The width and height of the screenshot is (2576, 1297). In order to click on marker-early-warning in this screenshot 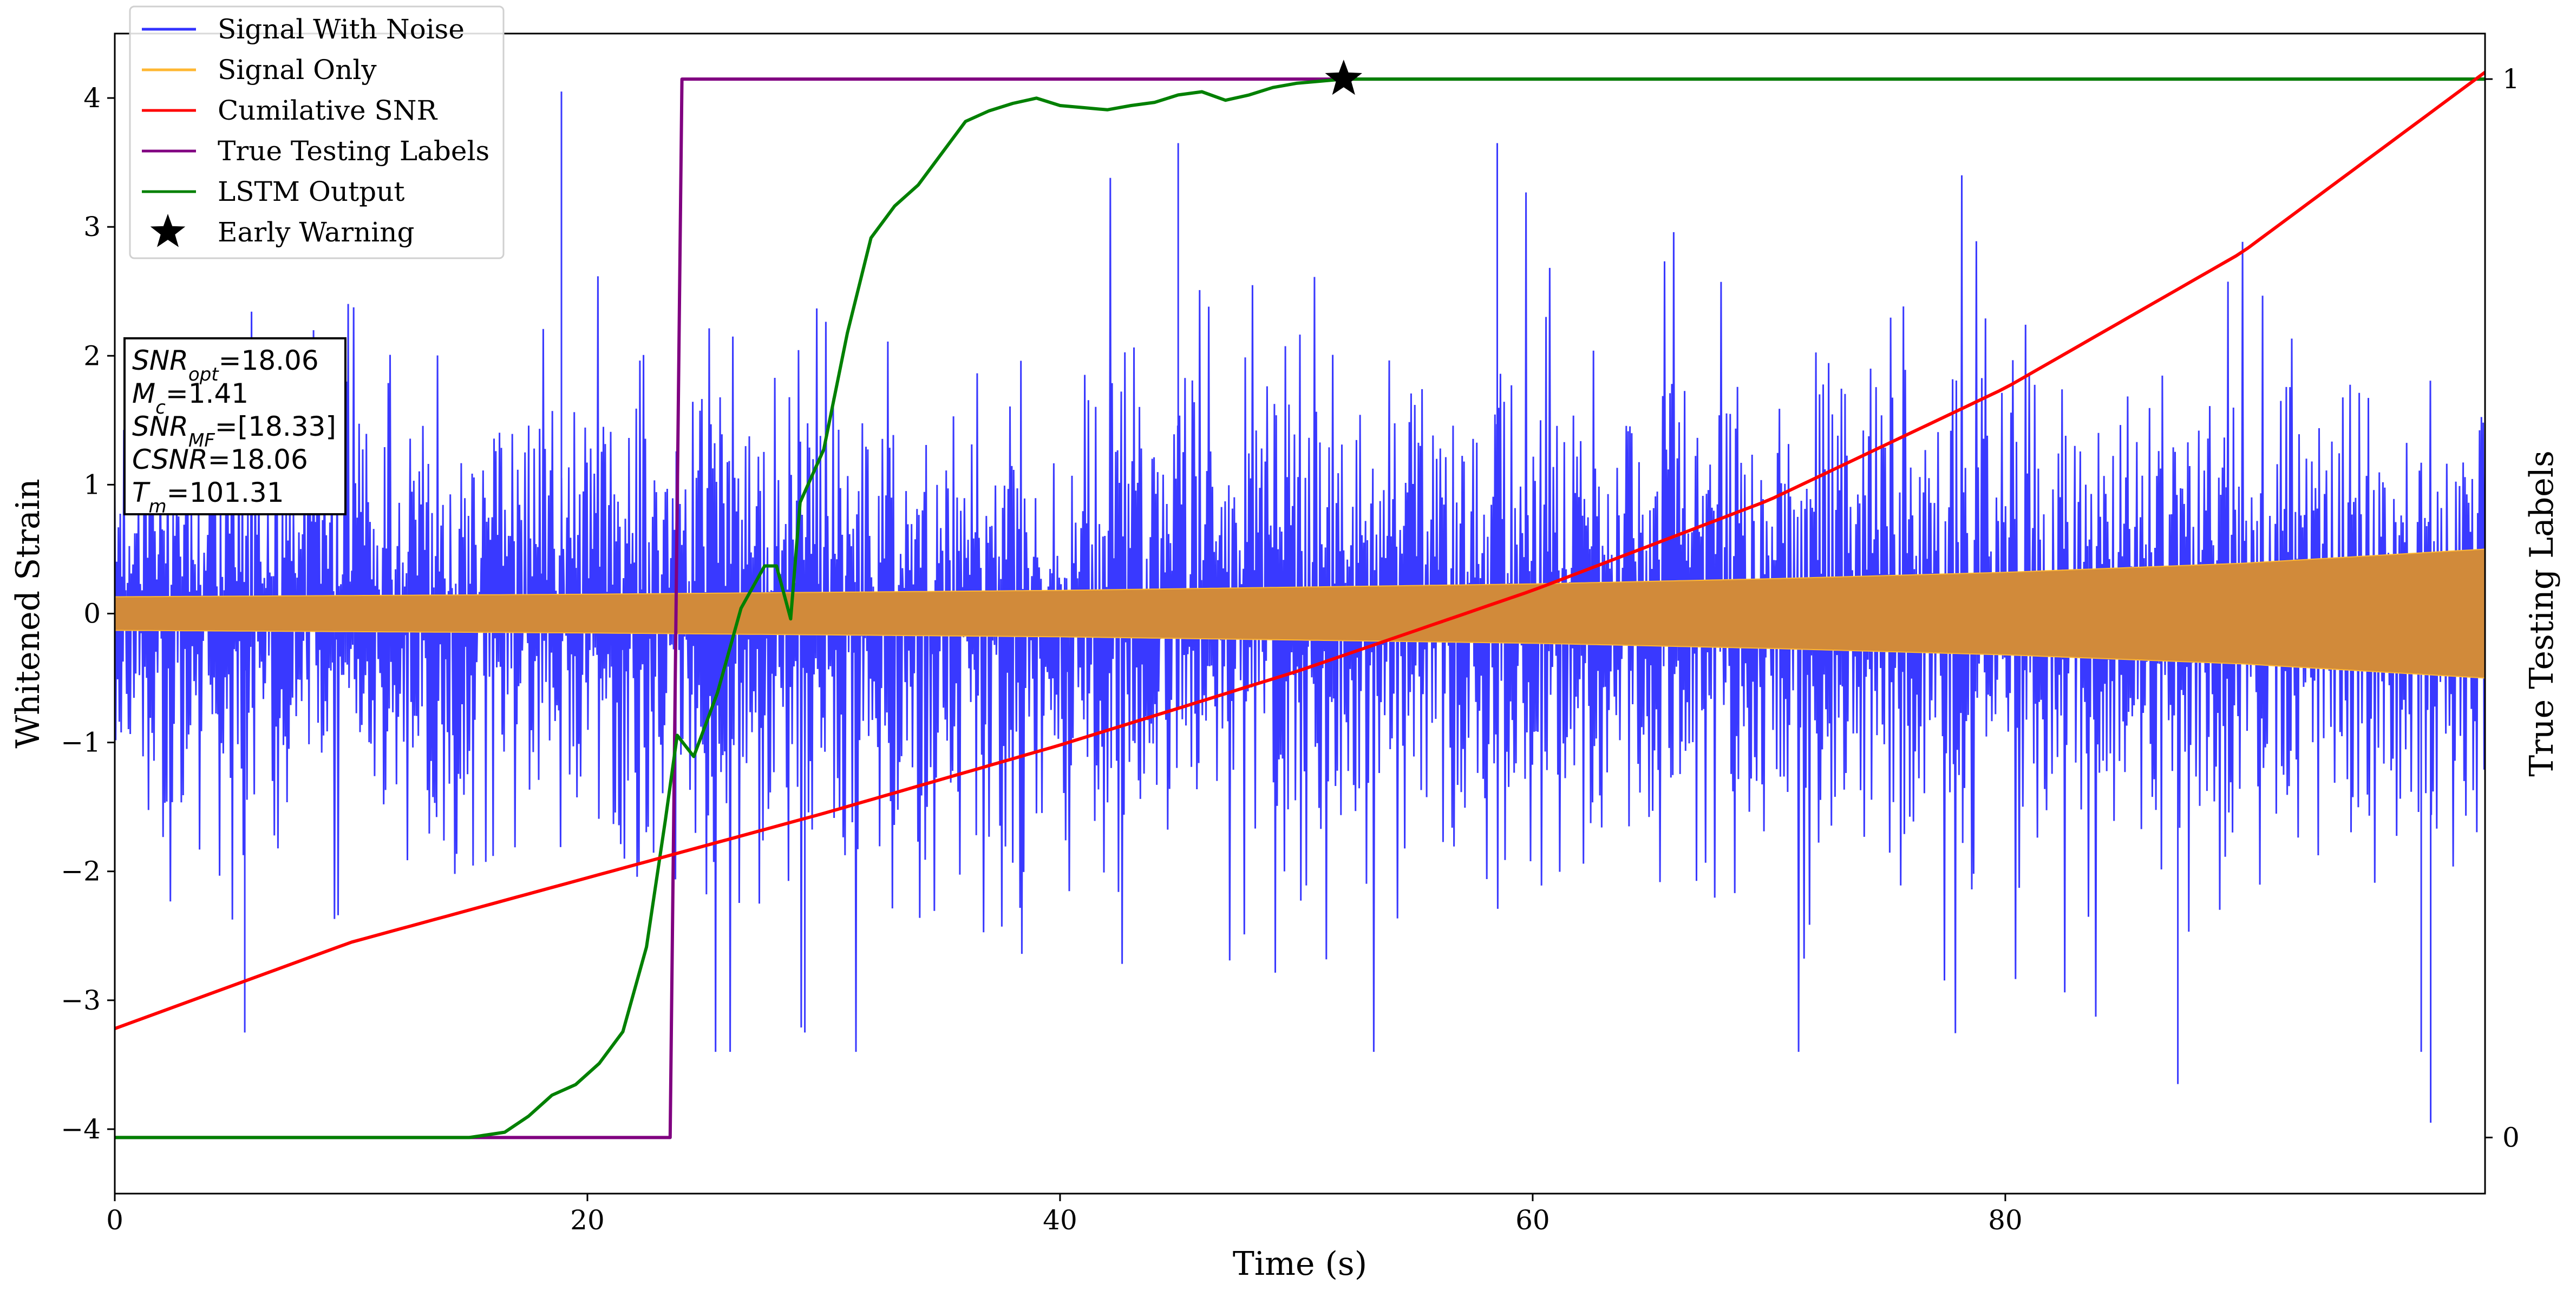, I will do `click(1343, 77)`.